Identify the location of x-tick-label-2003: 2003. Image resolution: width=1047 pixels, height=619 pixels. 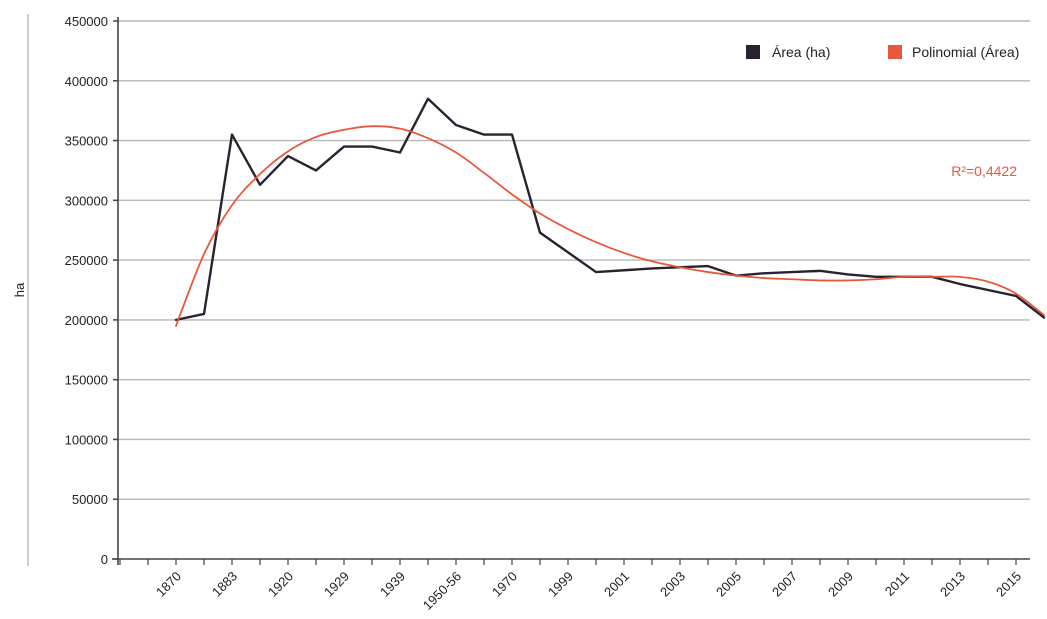
(672, 584).